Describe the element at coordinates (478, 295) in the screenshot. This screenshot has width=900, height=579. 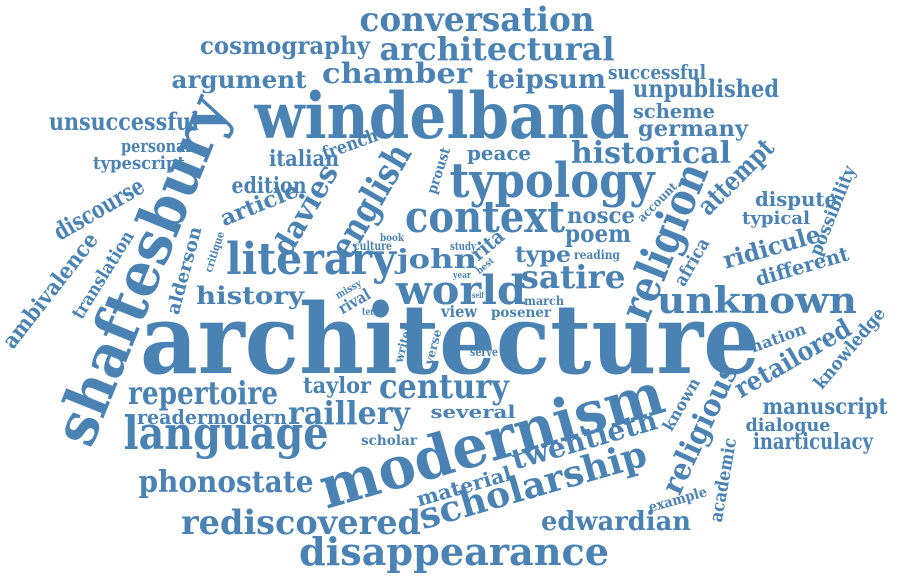
I see `word-self: self` at that location.